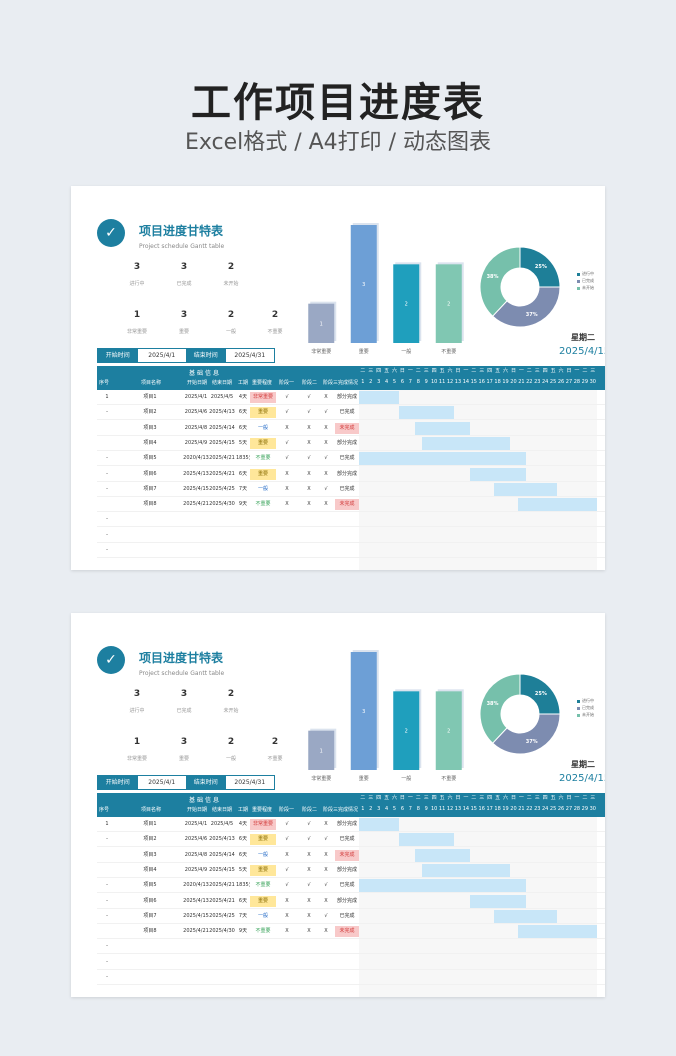 This screenshot has width=676, height=1056. What do you see at coordinates (434, 809) in the screenshot?
I see `day-number-cell: 10` at bounding box center [434, 809].